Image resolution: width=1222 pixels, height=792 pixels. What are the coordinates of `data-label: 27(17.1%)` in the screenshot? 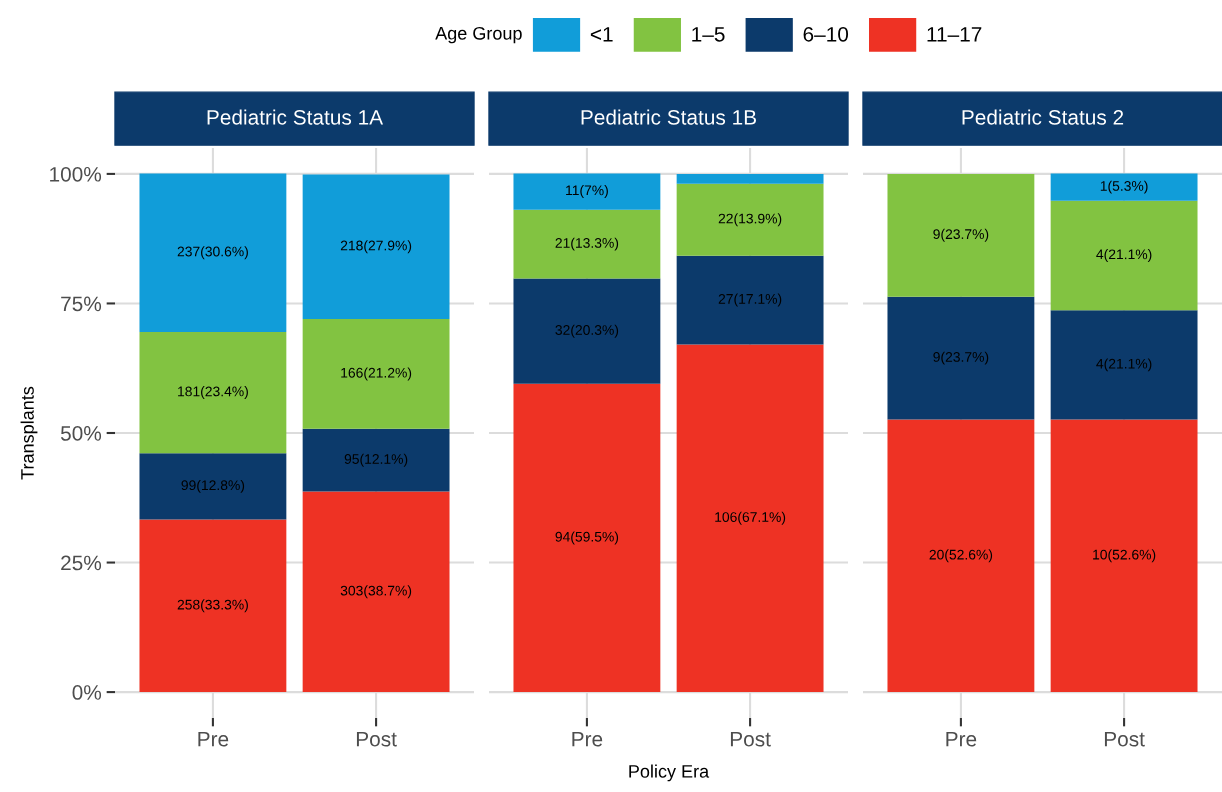 It's located at (750, 300).